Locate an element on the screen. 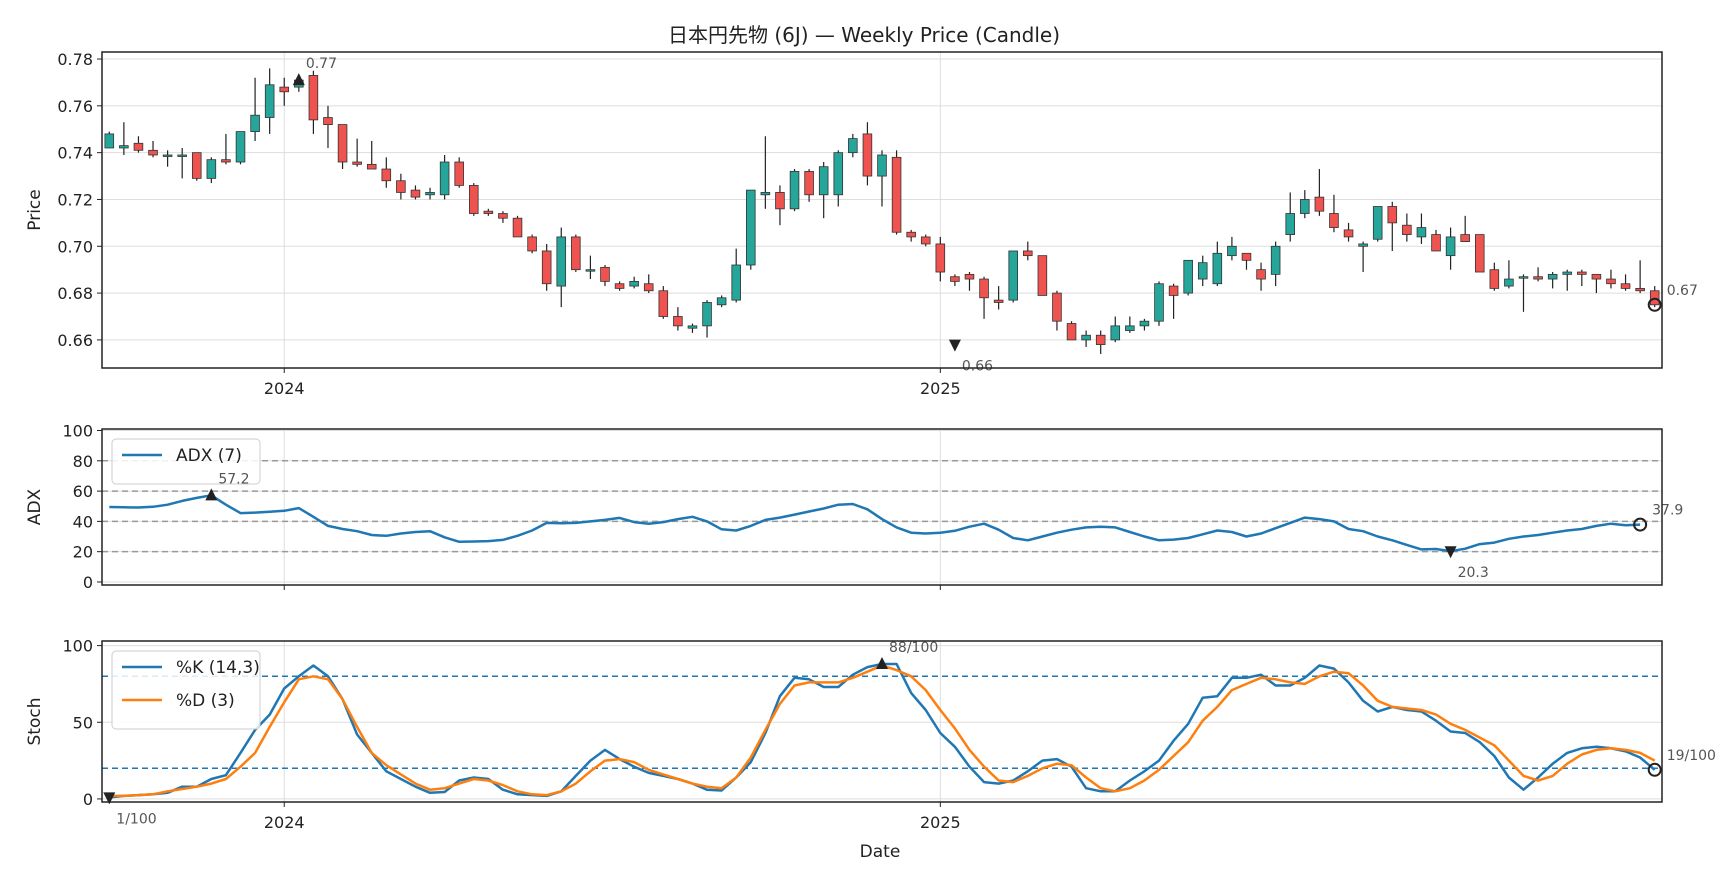  max-annotation: 57.2 is located at coordinates (233, 479).